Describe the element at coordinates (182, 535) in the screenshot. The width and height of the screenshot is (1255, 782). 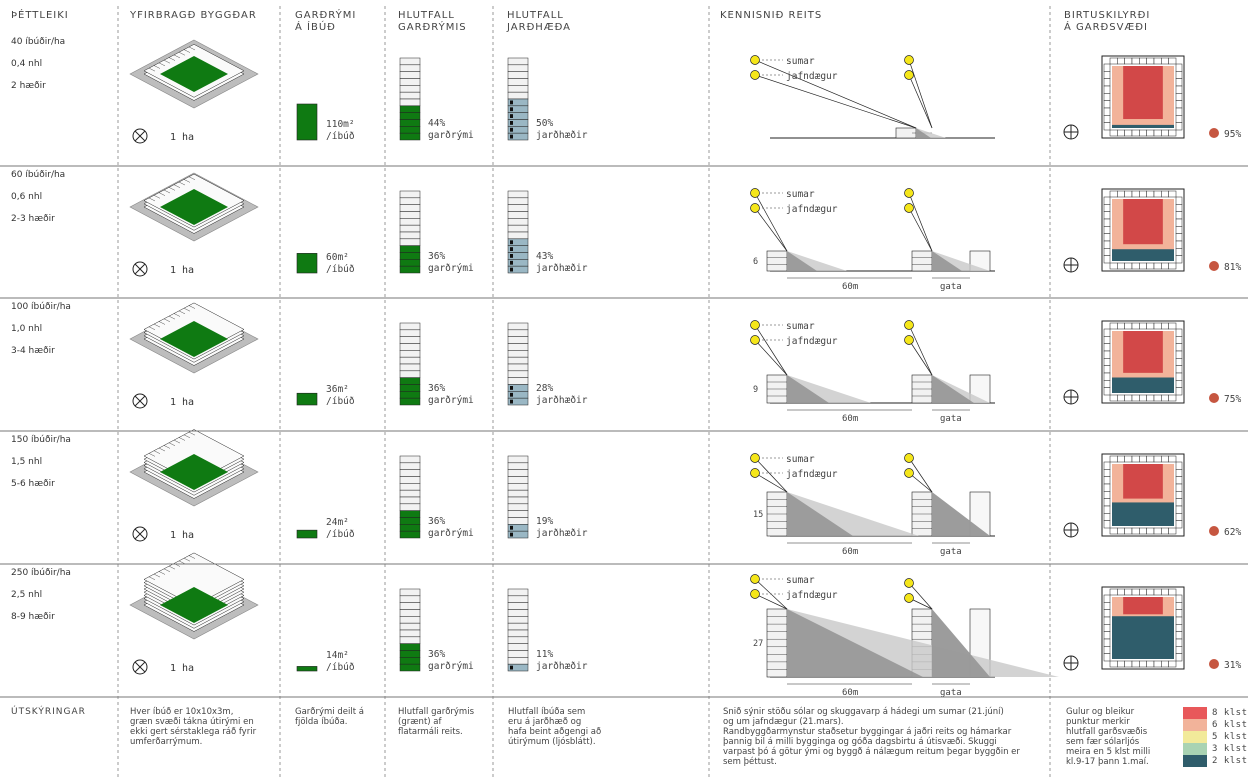
I see `area-label: 1 ha` at that location.